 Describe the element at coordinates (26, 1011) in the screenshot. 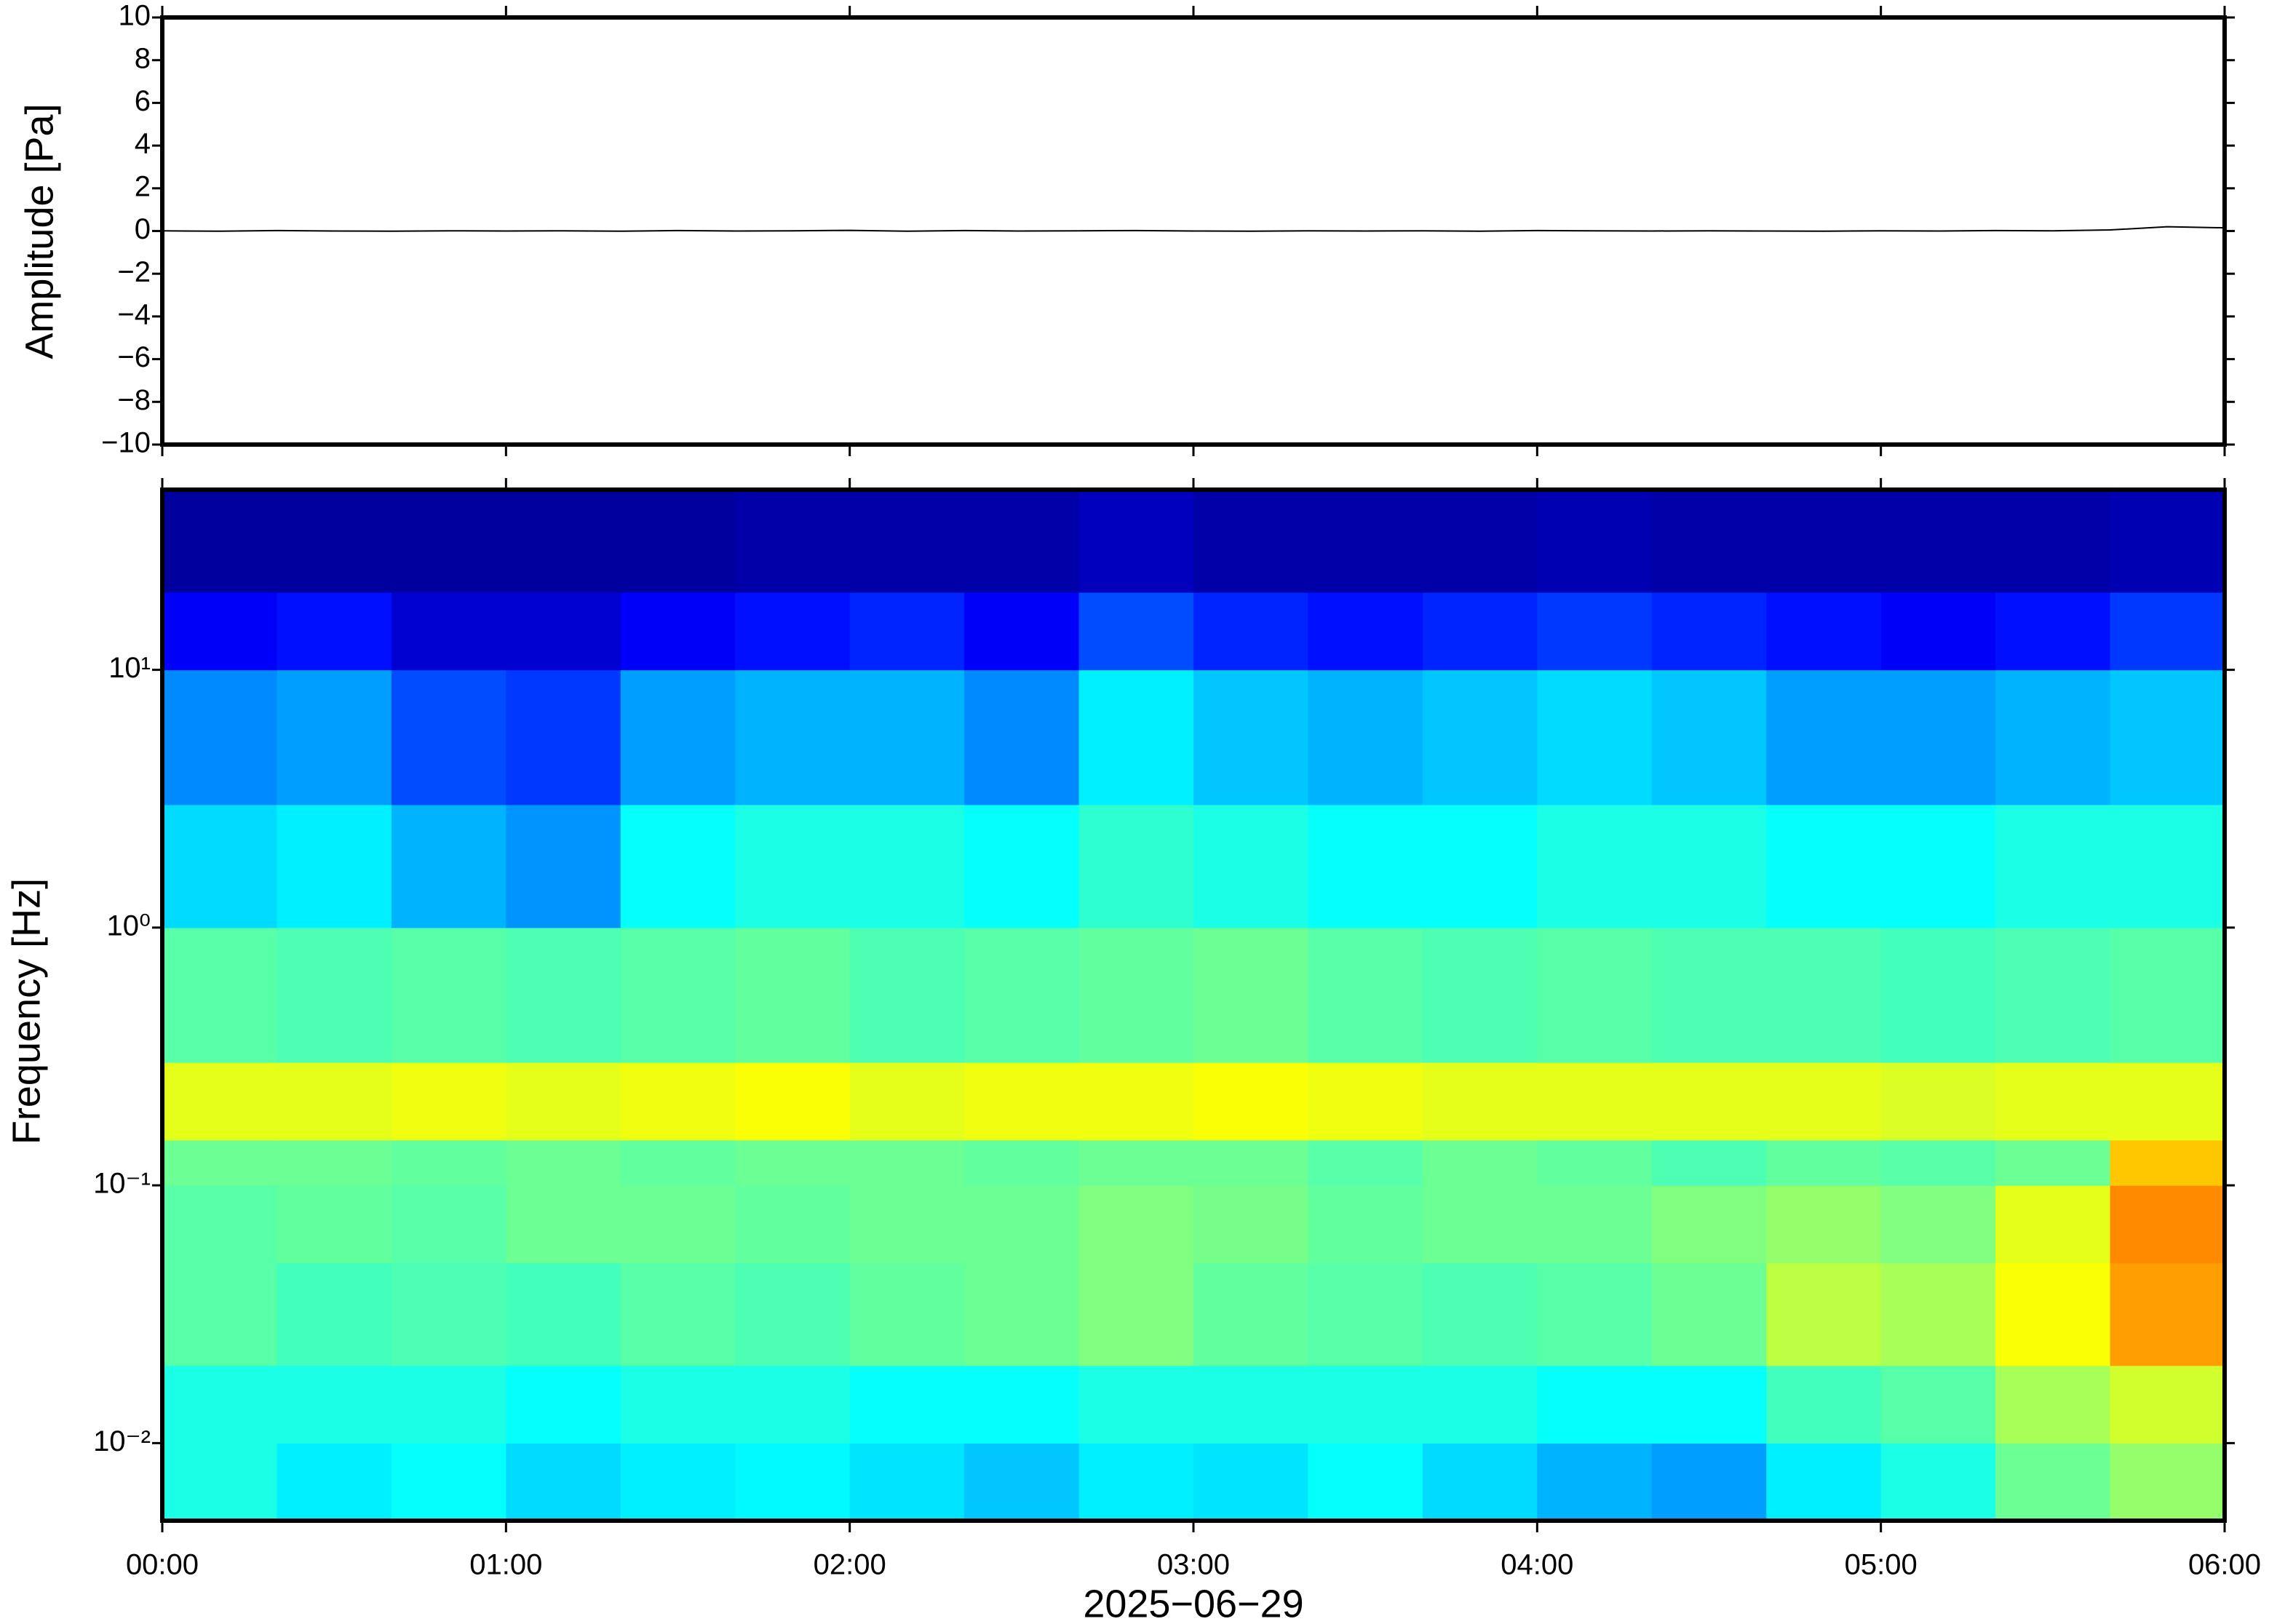

I see `y-axis-label: Frequency [Hz]` at that location.